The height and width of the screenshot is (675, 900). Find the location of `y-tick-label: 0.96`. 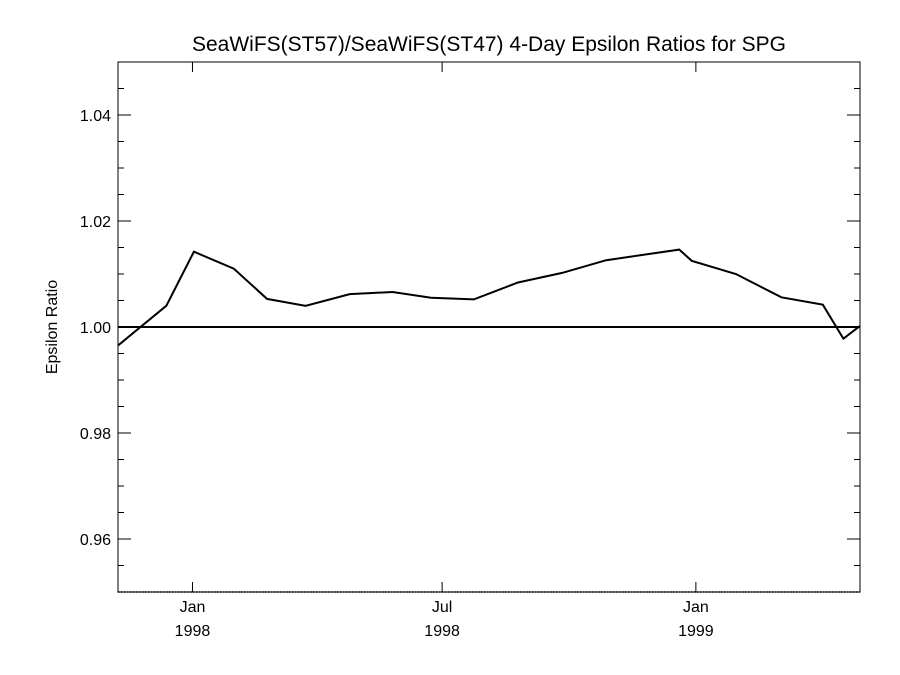

y-tick-label: 0.96 is located at coordinates (95, 540).